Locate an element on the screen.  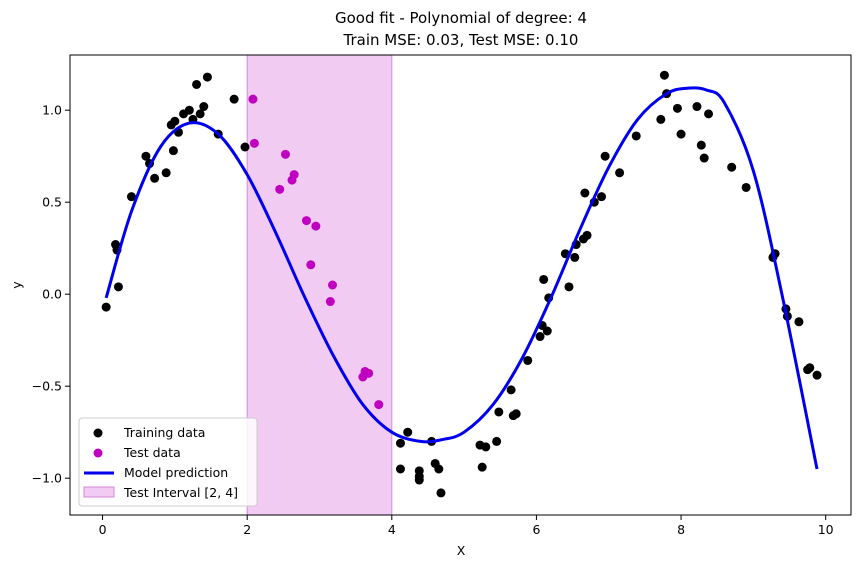
x-tick-label: 4 is located at coordinates (392, 529).